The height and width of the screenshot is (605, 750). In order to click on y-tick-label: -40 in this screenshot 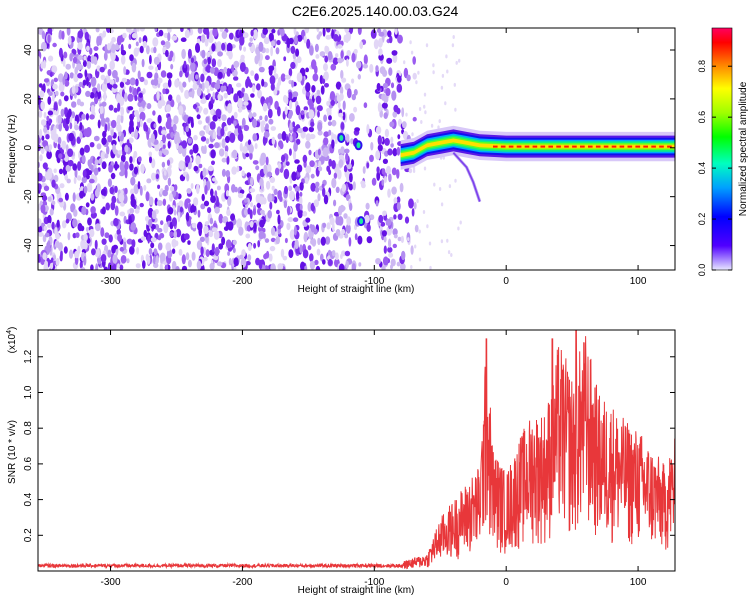, I will do `click(28, 245)`.